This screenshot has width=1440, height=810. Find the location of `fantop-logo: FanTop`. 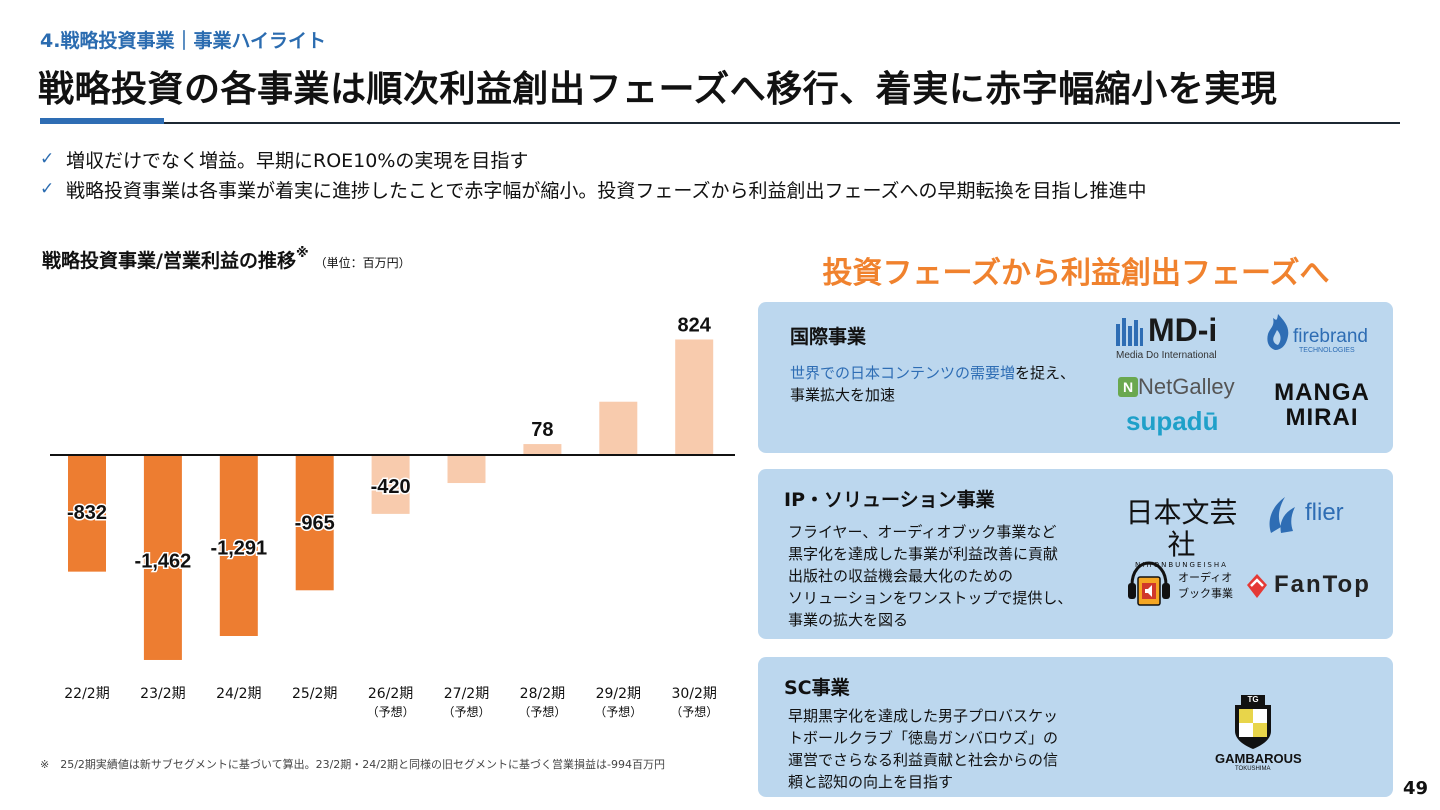

fantop-logo: FanTop is located at coordinates (1316, 586).